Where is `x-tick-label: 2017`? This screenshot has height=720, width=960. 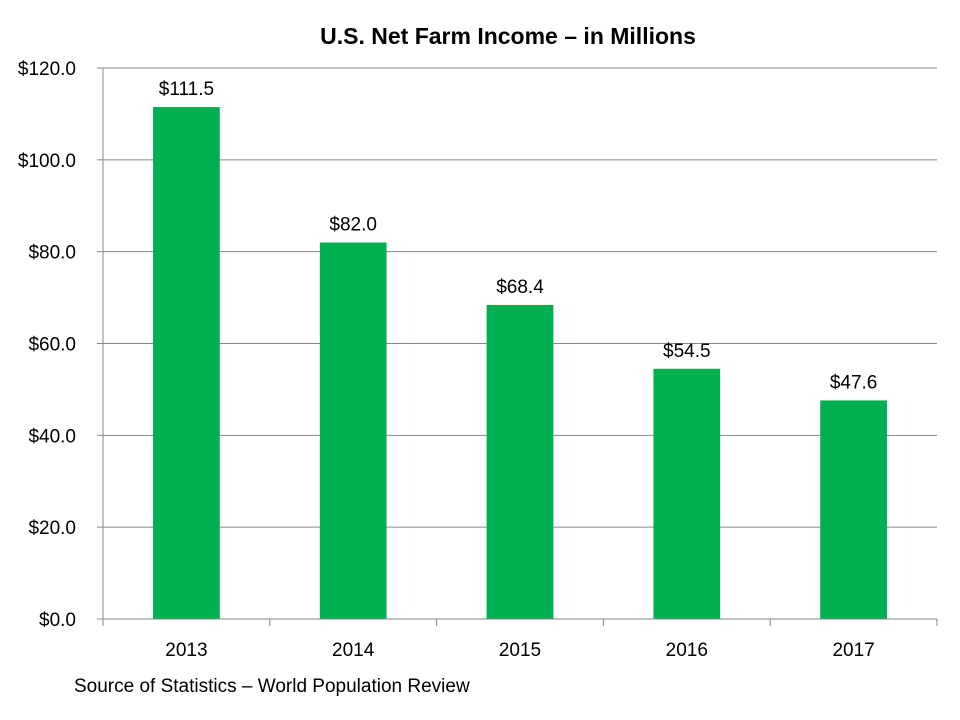
x-tick-label: 2017 is located at coordinates (853, 650).